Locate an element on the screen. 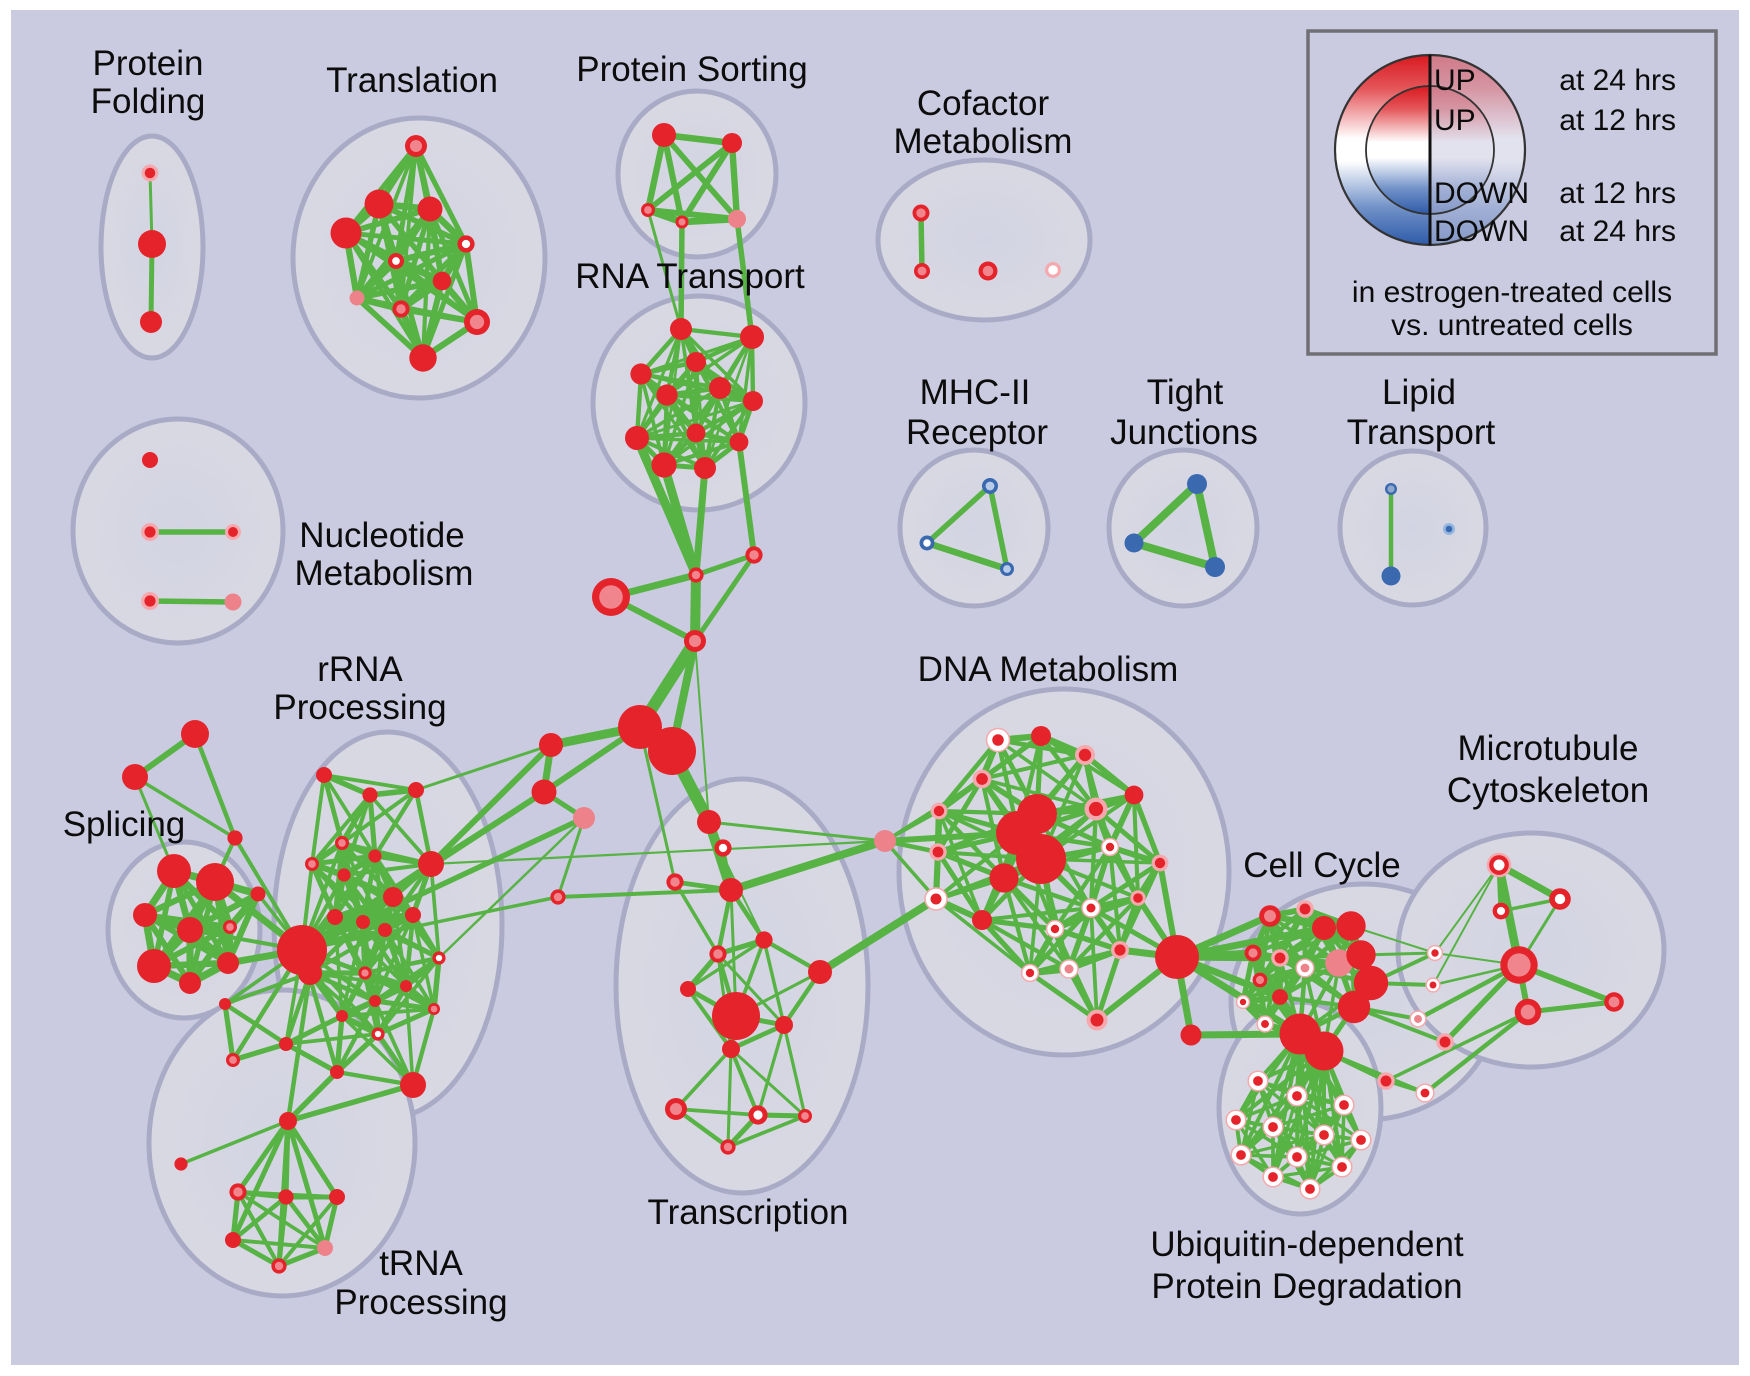  svg-text: Receptor is located at coordinates (977, 432).